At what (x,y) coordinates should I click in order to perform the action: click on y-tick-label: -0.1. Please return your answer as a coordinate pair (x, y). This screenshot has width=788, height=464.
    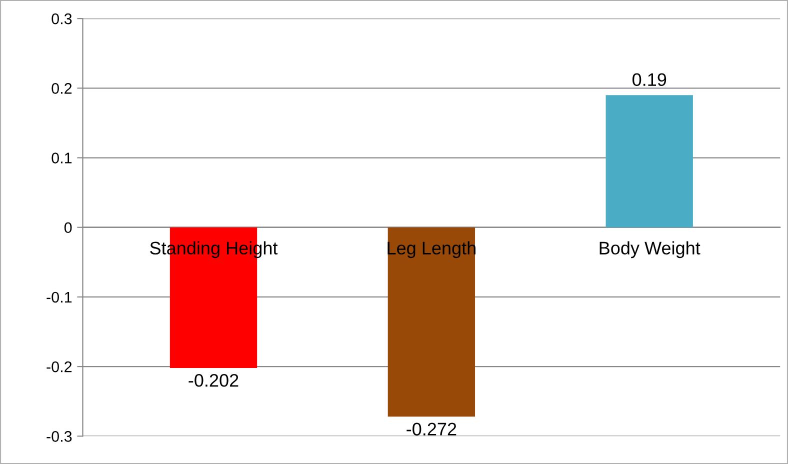
    Looking at the image, I should click on (59, 297).